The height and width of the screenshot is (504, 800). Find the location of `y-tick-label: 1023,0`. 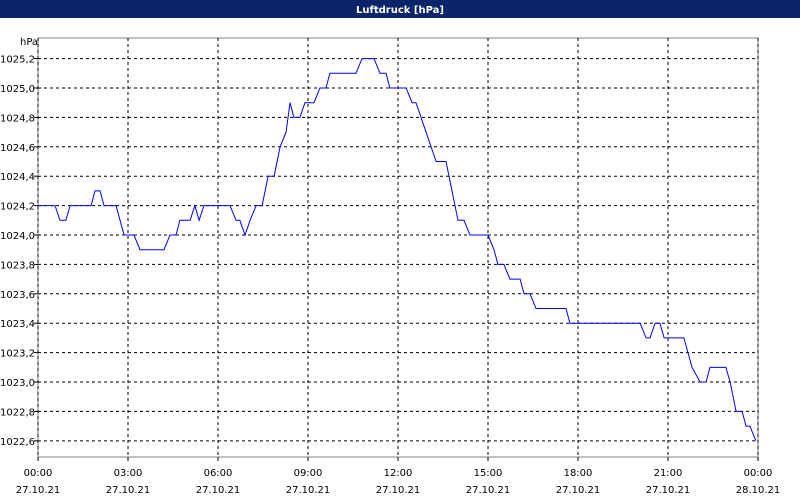

y-tick-label: 1023,0 is located at coordinates (17, 383).